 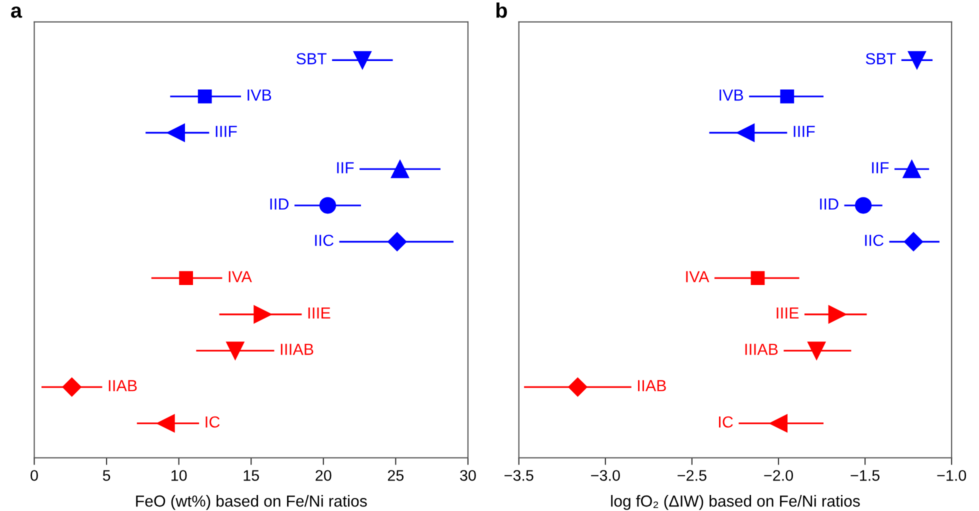 What do you see at coordinates (324, 475) in the screenshot?
I see `x-tick-label: 20` at bounding box center [324, 475].